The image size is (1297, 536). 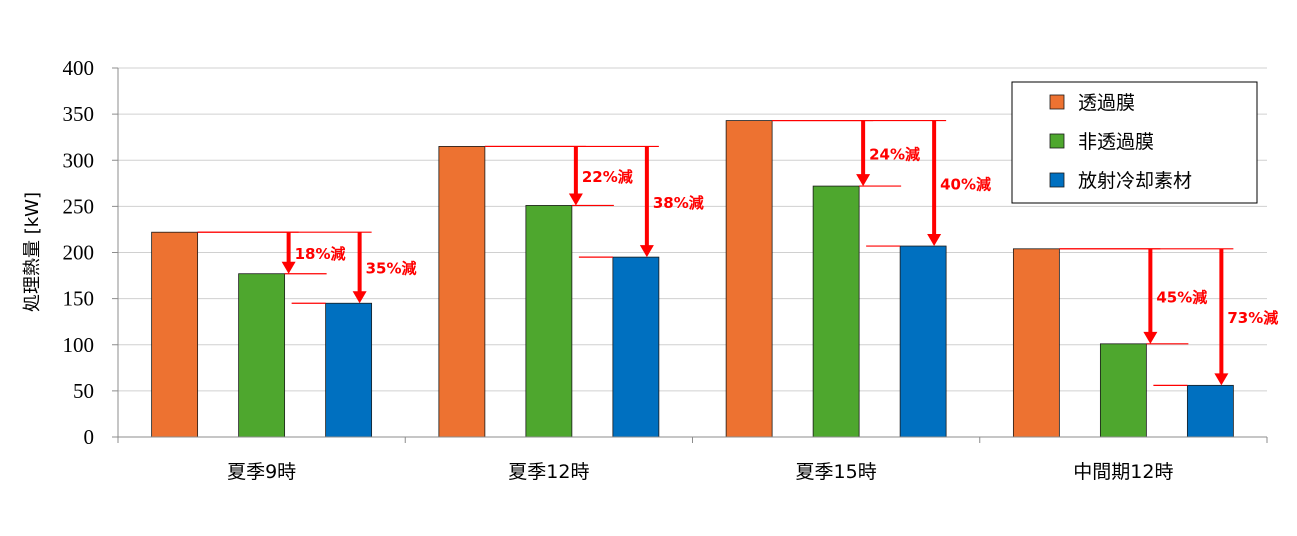 I want to click on y-tick-label: 50, so click(x=83, y=391).